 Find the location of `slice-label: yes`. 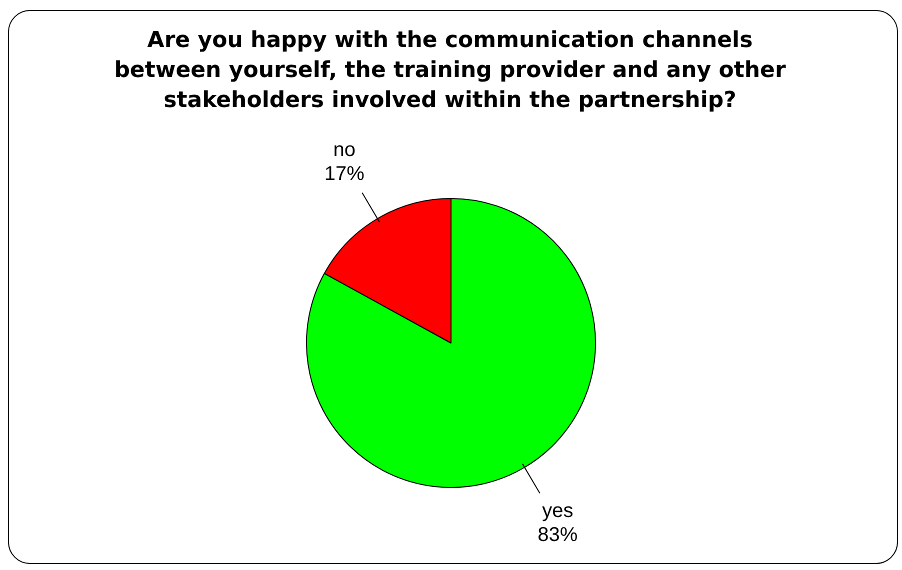

slice-label: yes is located at coordinates (558, 511).